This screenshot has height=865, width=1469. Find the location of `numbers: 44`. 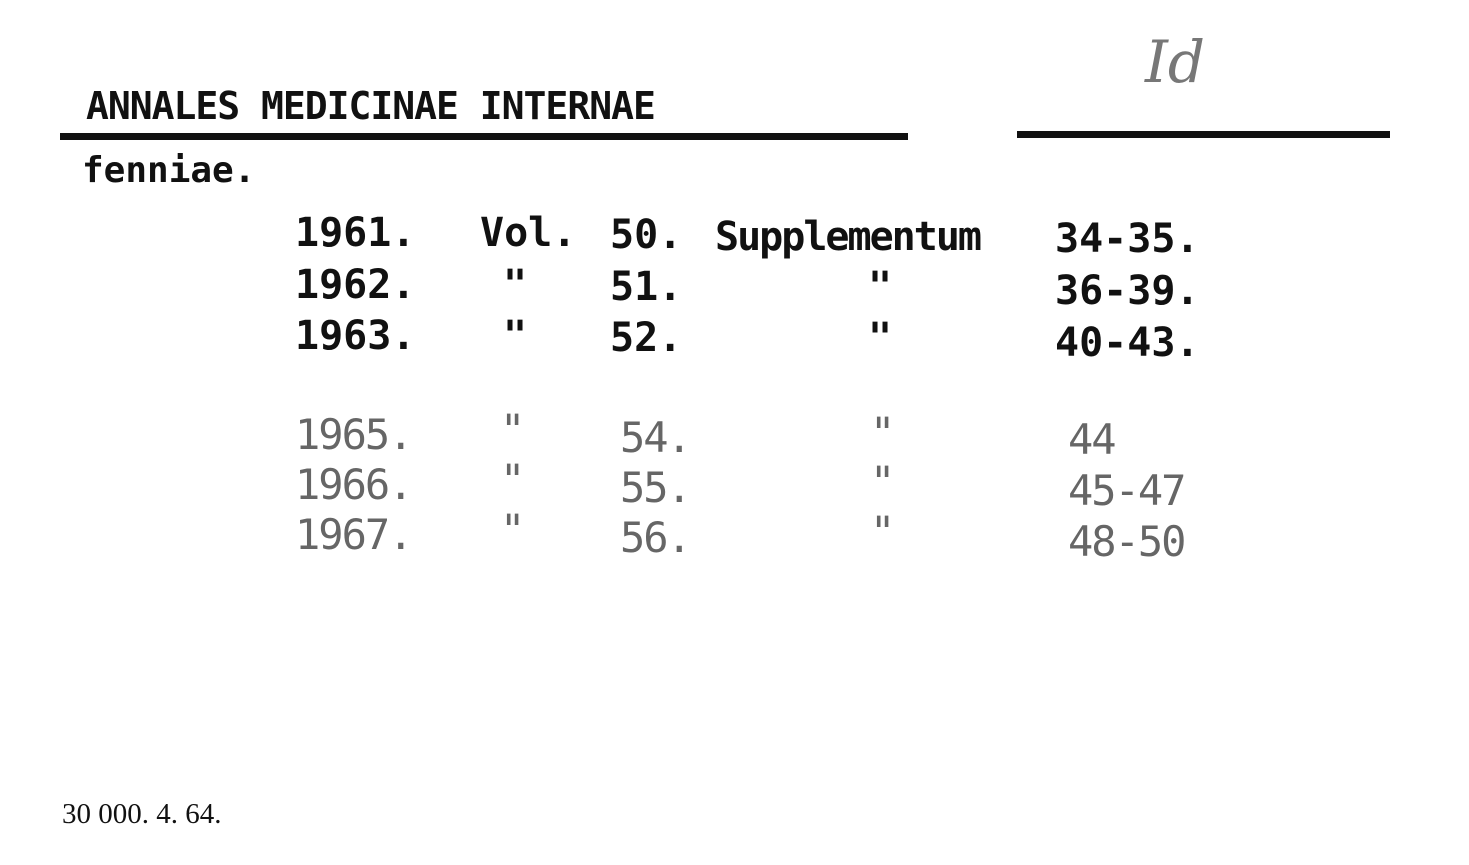

numbers: 44 is located at coordinates (1092, 439).